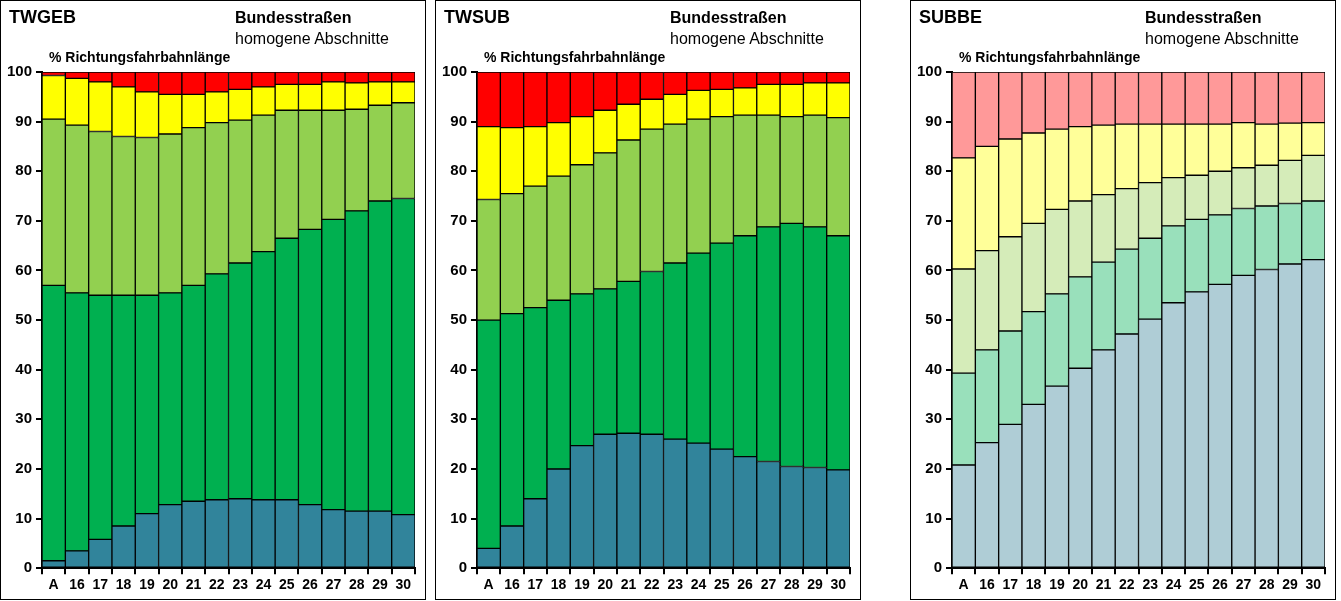 Image resolution: width=1341 pixels, height=601 pixels. I want to click on chart-title: TWGEB, so click(42, 17).